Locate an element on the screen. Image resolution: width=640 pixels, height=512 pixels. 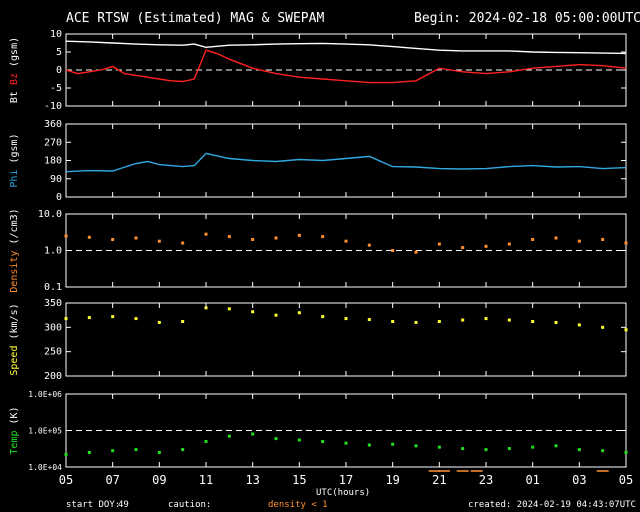
y-tick-label-0-2: 0 is located at coordinates (59, 70).